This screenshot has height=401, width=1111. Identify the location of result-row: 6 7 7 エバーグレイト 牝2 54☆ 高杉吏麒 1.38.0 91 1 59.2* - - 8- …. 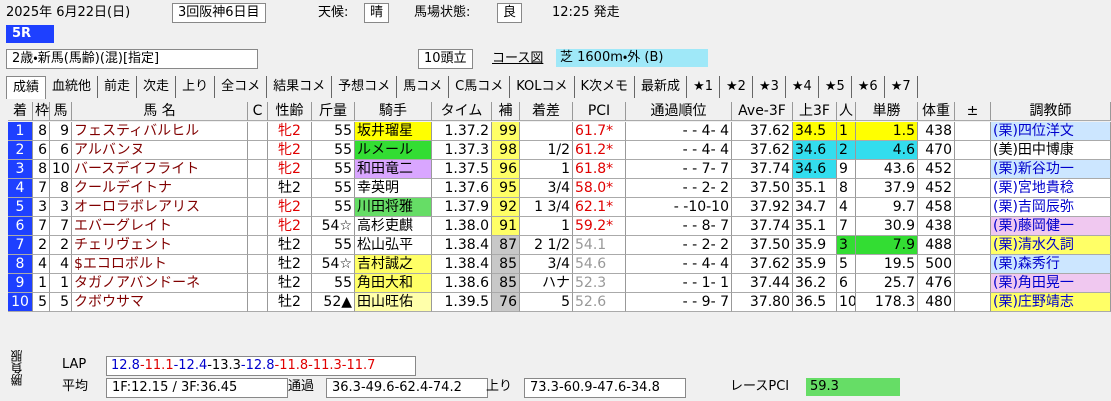
(559, 226).